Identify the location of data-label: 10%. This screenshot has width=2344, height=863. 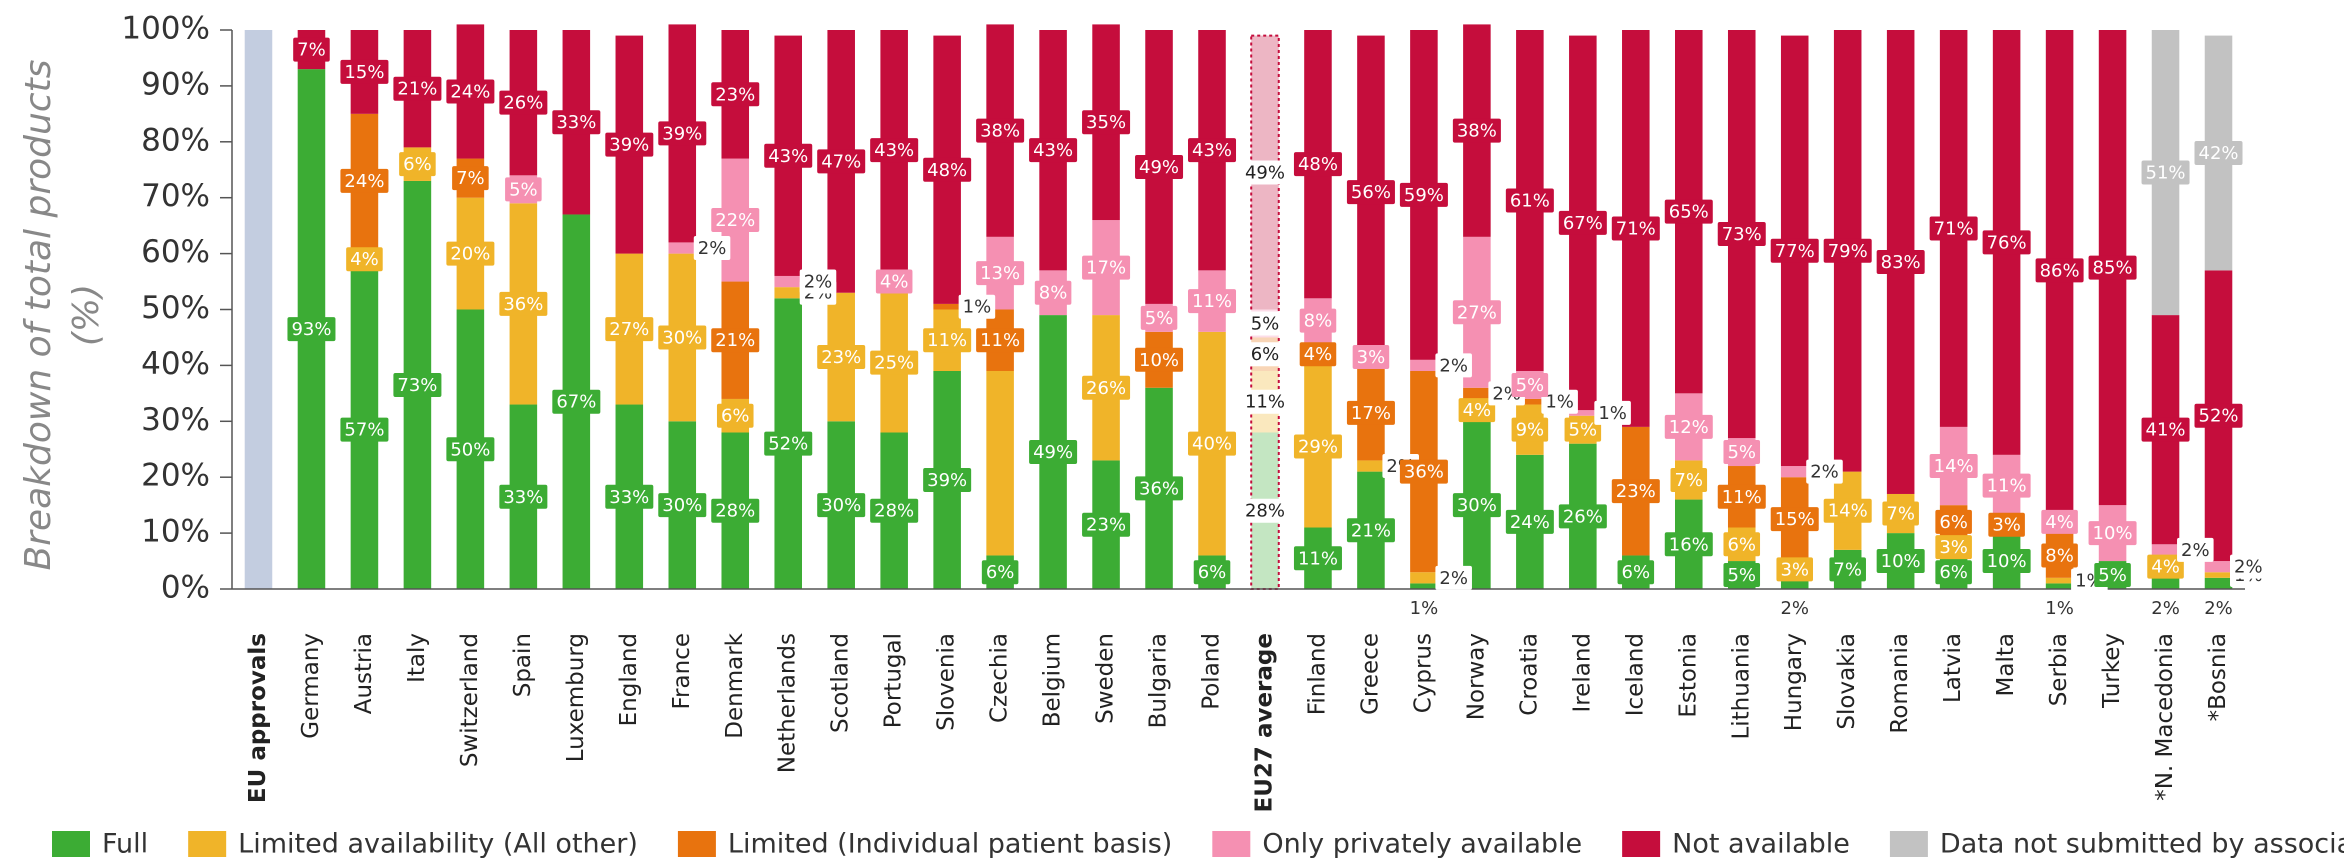
(2007, 561).